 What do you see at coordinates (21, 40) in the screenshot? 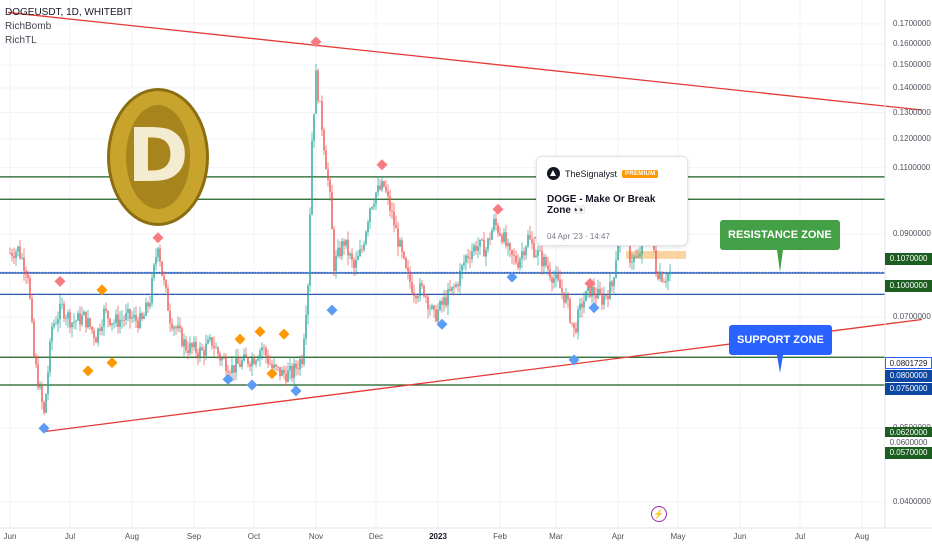
I see `indicator-richtl: RichTL` at bounding box center [21, 40].